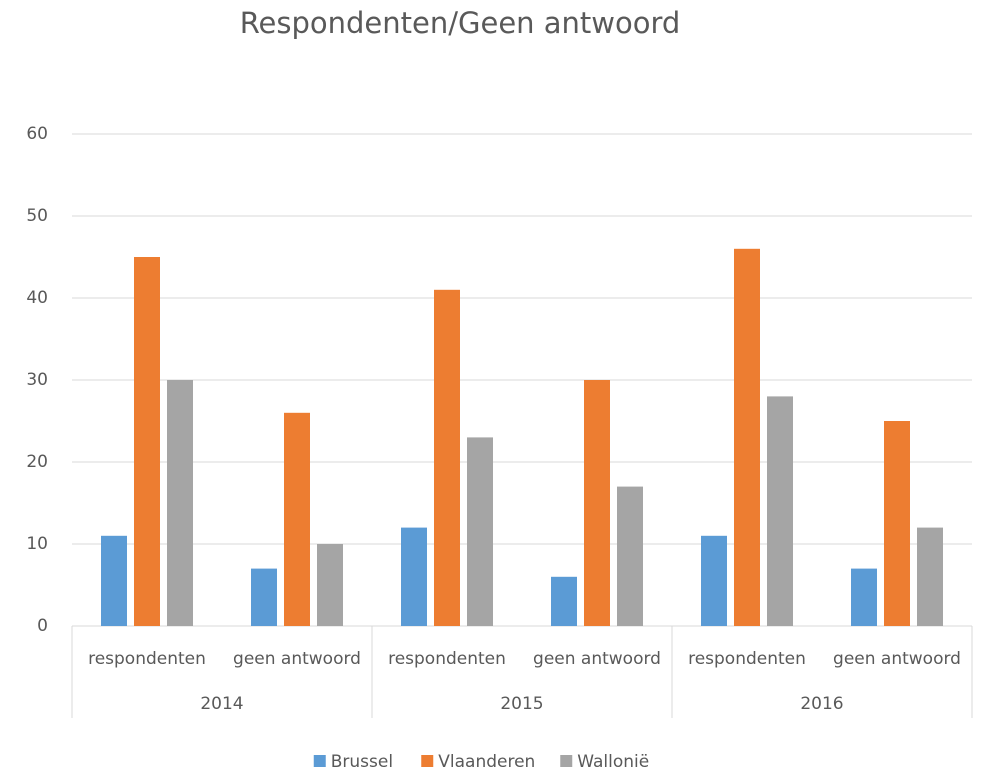  I want to click on y-tick-label: 60, so click(37, 134).